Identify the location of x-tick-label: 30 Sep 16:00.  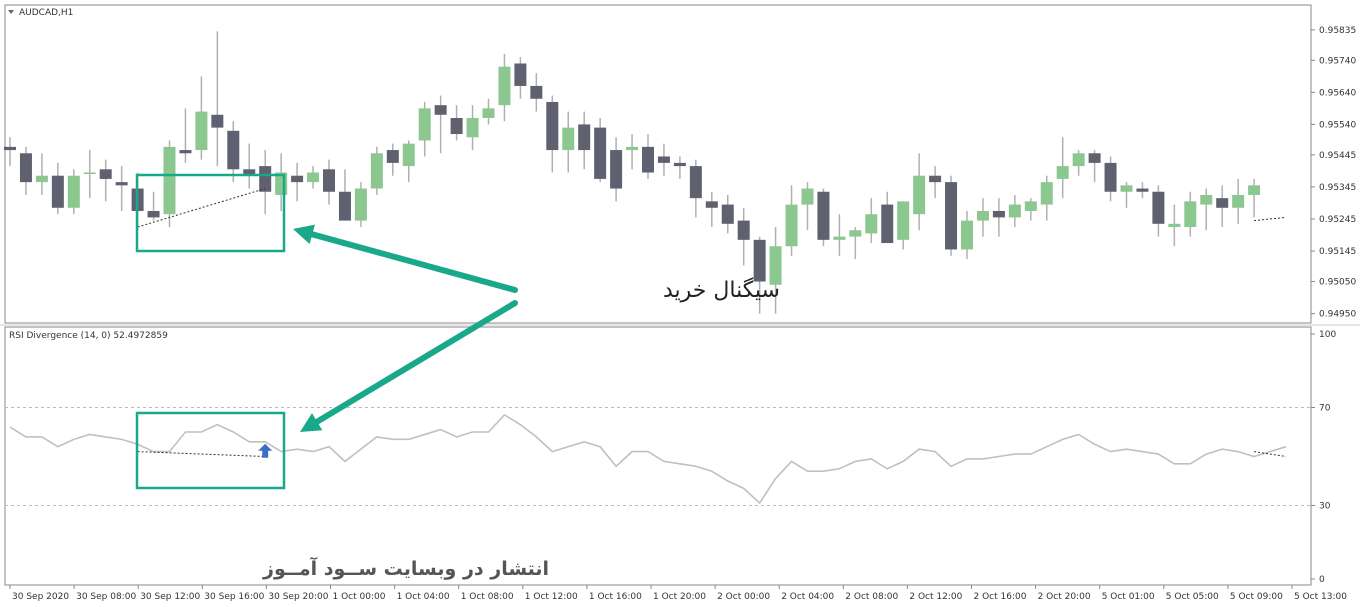
(234, 597).